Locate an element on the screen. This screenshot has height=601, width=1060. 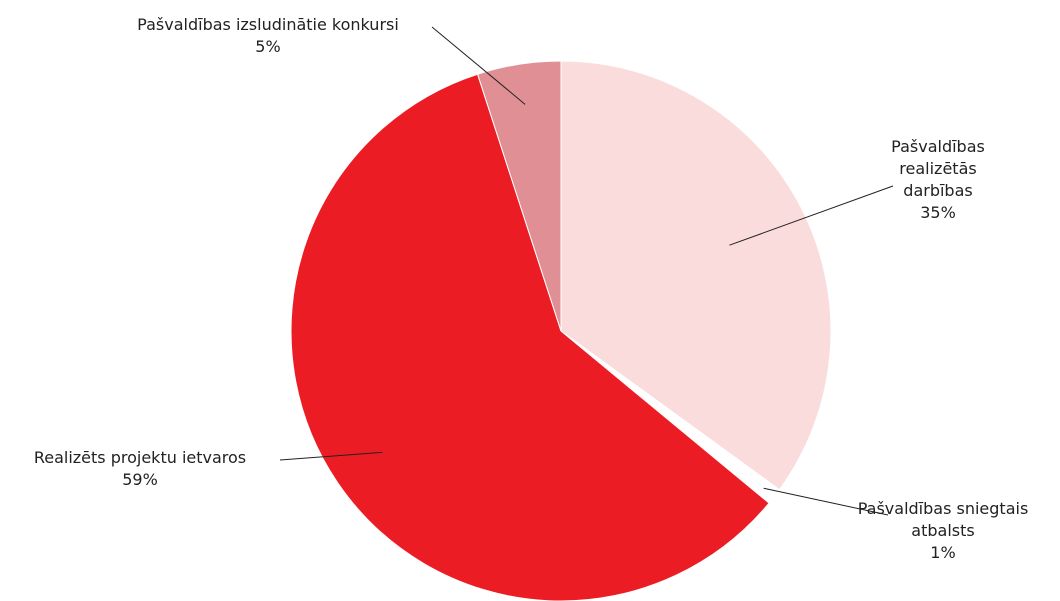
slice-label: Pašvaldības sniegtais atbalsts 1% is located at coordinates (943, 531).